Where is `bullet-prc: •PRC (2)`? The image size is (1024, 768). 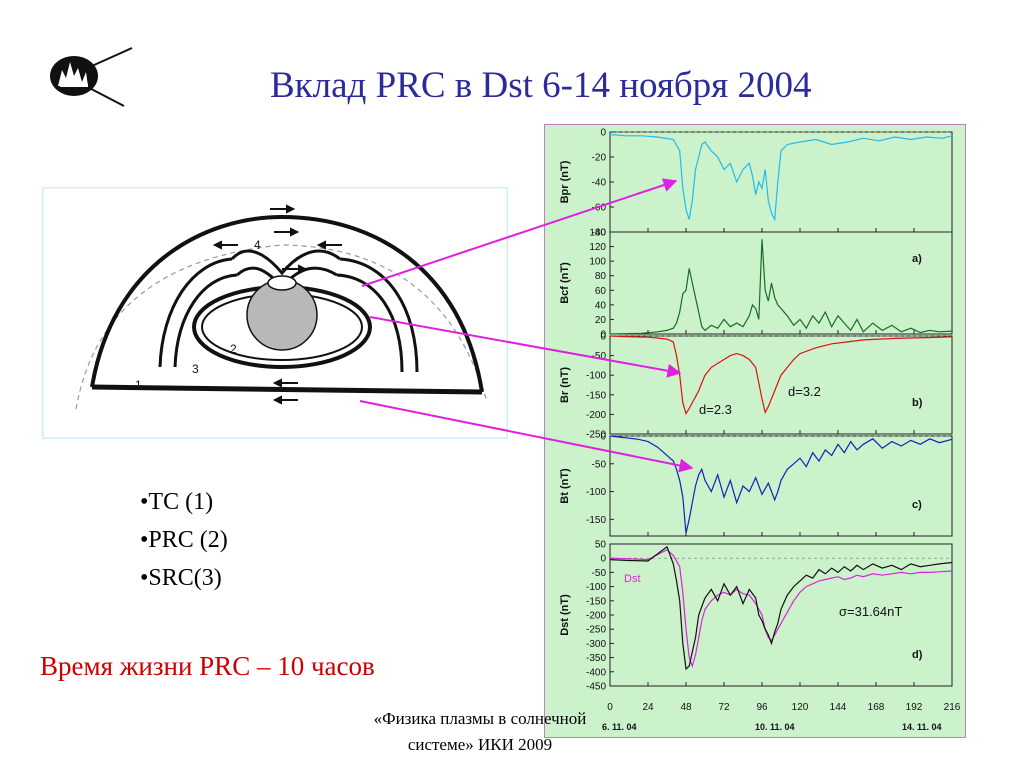 bullet-prc: •PRC (2) is located at coordinates (184, 540).